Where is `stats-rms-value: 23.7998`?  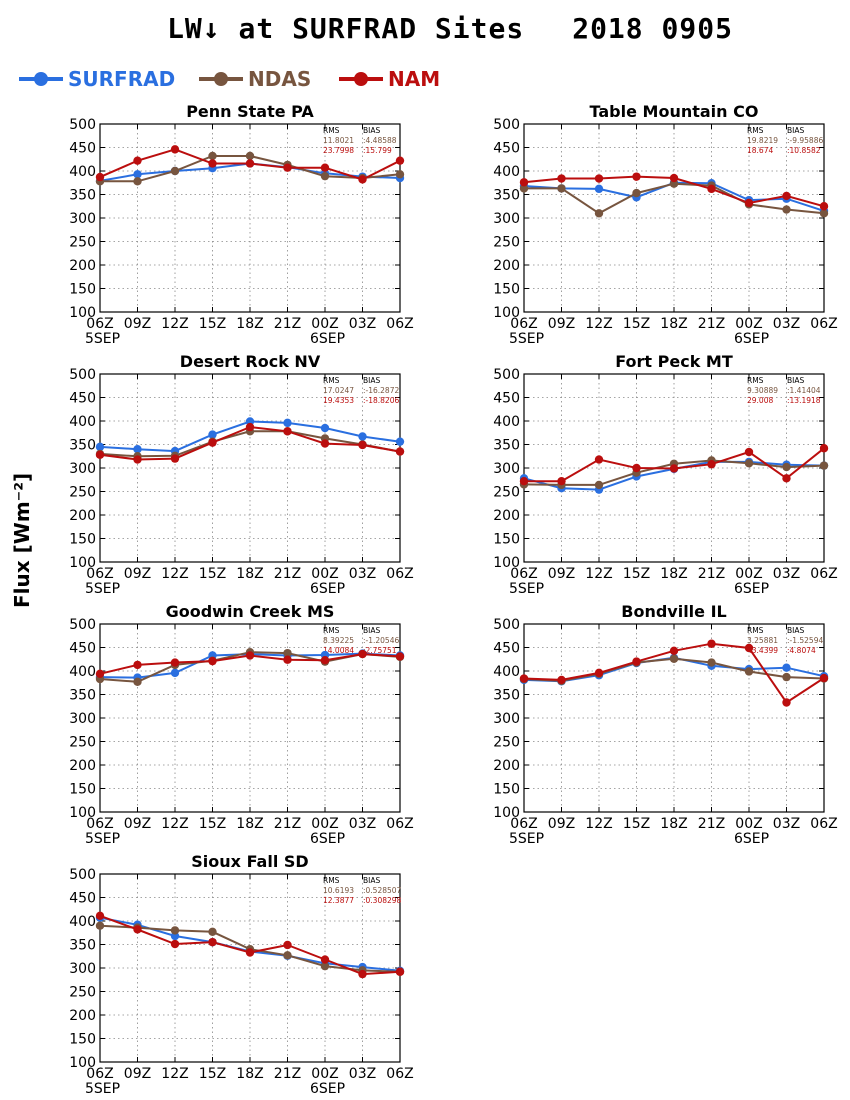
stats-rms-value: 23.7998 is located at coordinates (338, 150).